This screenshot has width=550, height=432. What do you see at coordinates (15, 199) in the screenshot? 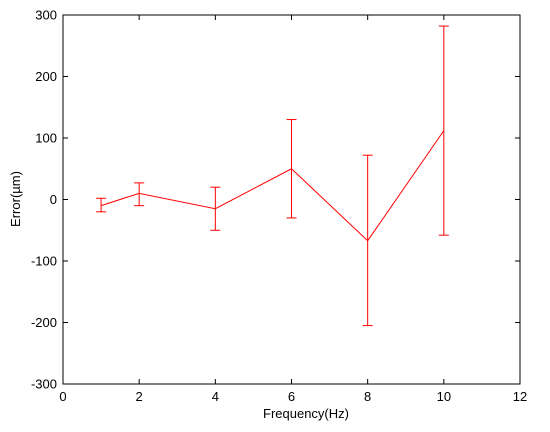
I see `y-axis-label: Error(µm)` at bounding box center [15, 199].